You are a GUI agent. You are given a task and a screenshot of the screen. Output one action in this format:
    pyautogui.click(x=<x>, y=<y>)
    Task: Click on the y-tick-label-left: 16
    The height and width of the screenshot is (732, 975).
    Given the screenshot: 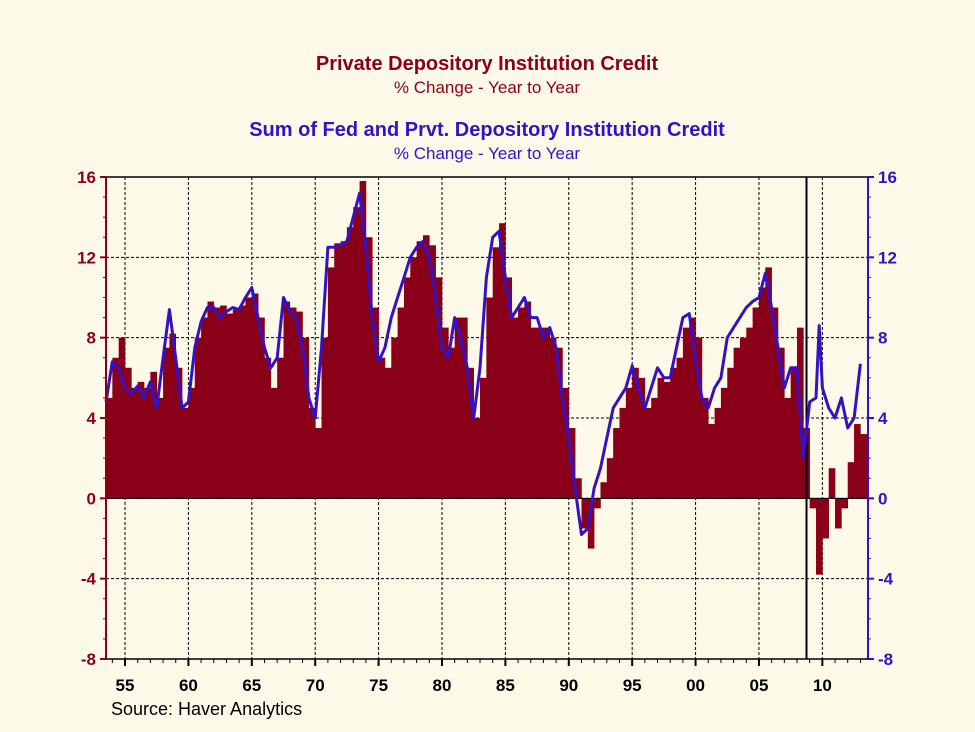 What is the action you would take?
    pyautogui.click(x=86, y=177)
    